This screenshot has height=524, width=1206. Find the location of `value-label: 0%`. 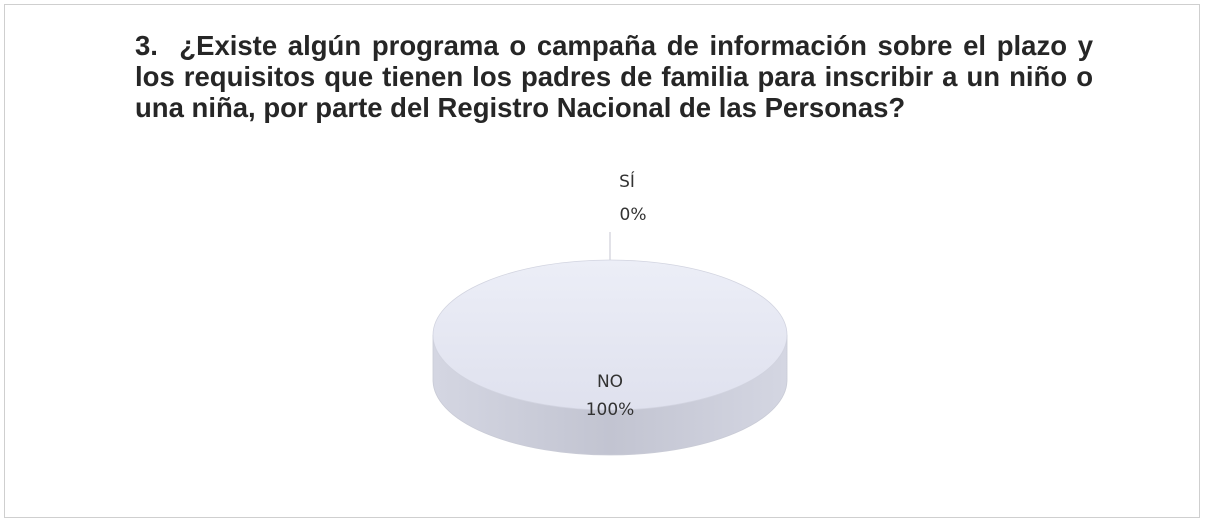

value-label: 0% is located at coordinates (633, 215).